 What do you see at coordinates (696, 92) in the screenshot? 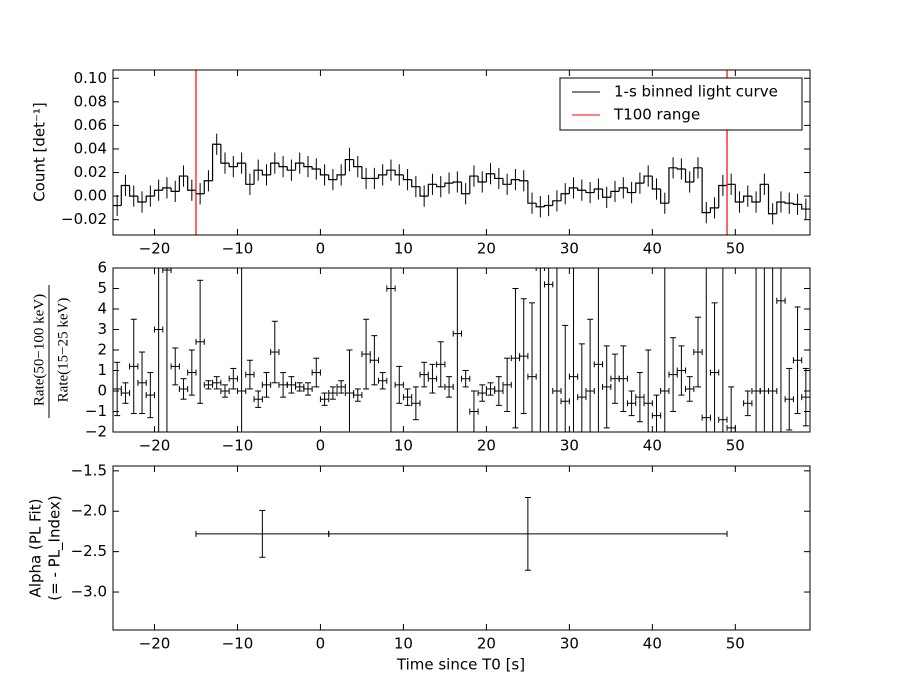
I see `legend-label: 1-s binned light curve` at bounding box center [696, 92].